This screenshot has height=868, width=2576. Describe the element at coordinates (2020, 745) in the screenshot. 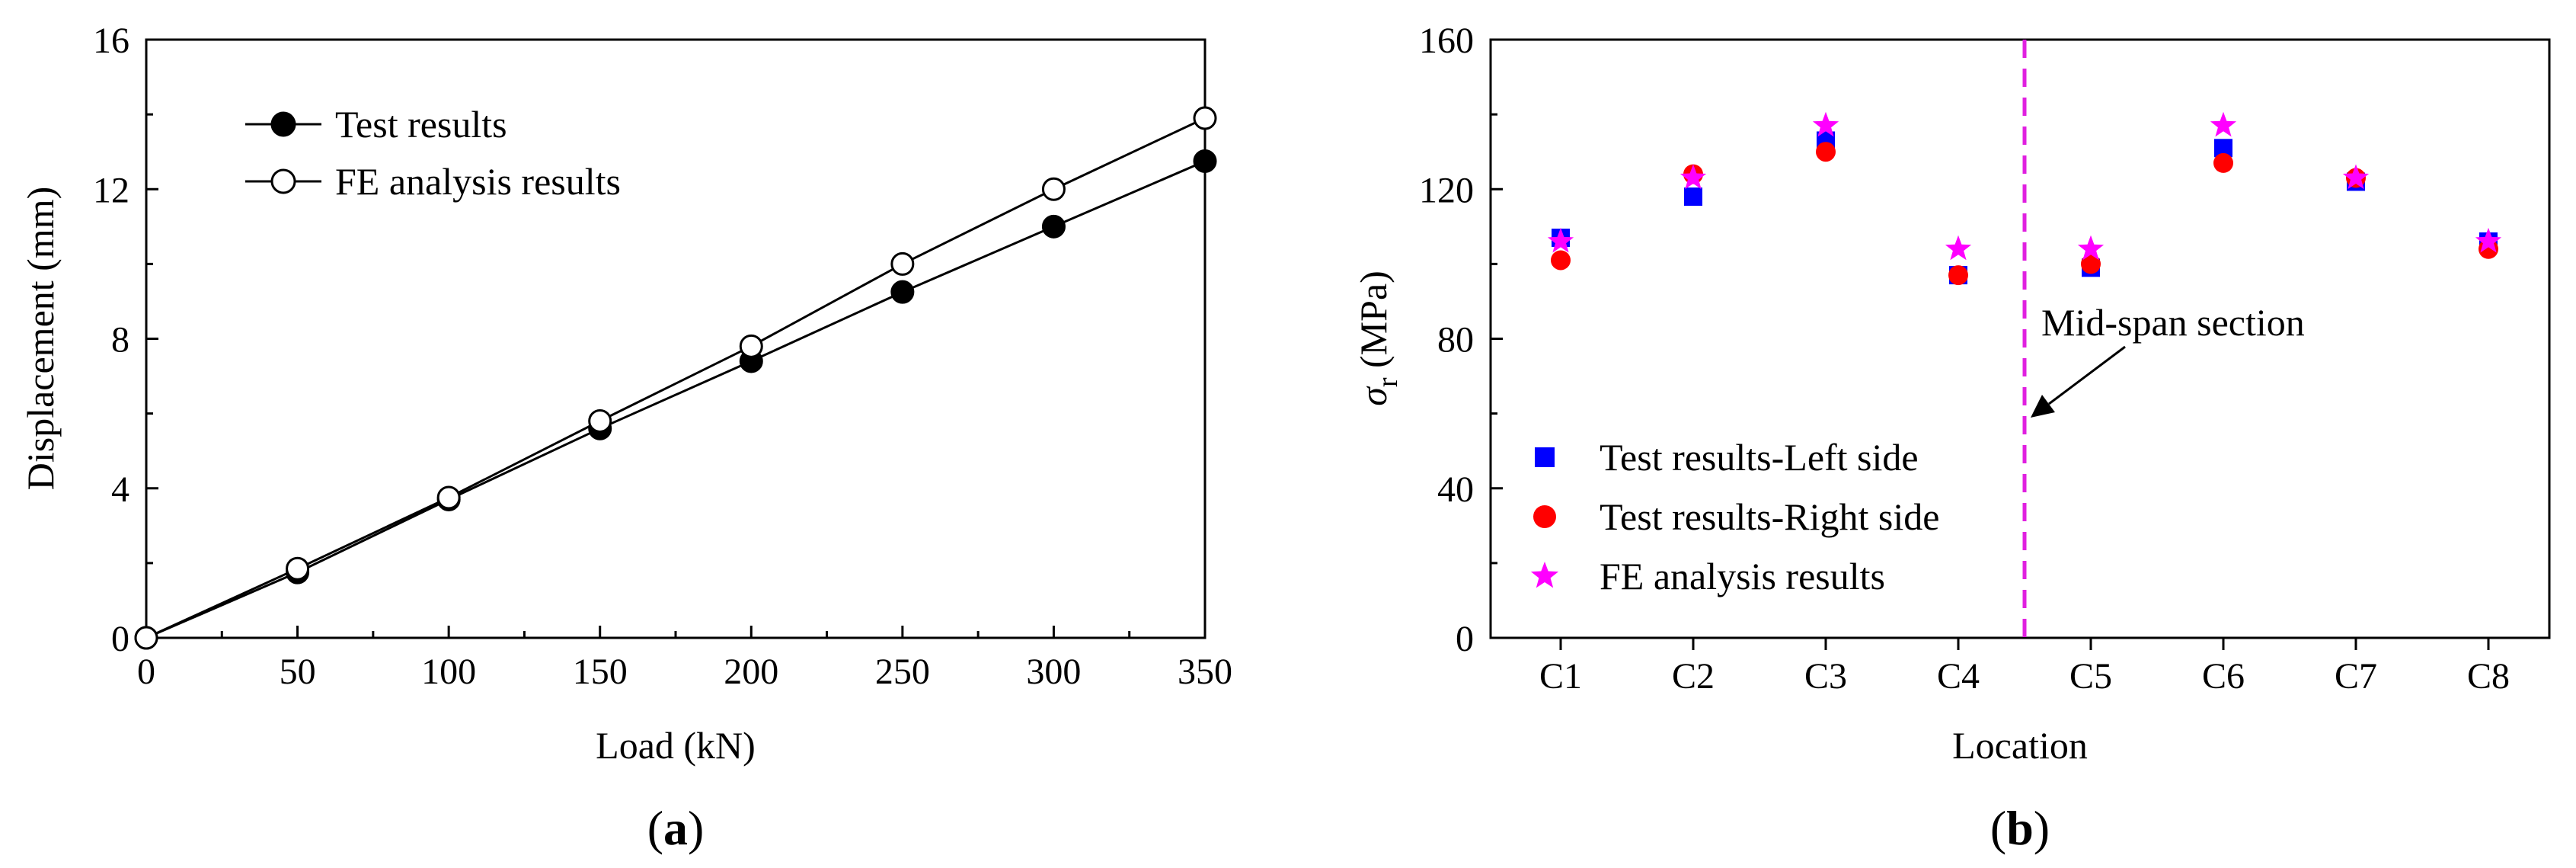

I see `panel-b-x-axis-label: Location` at that location.